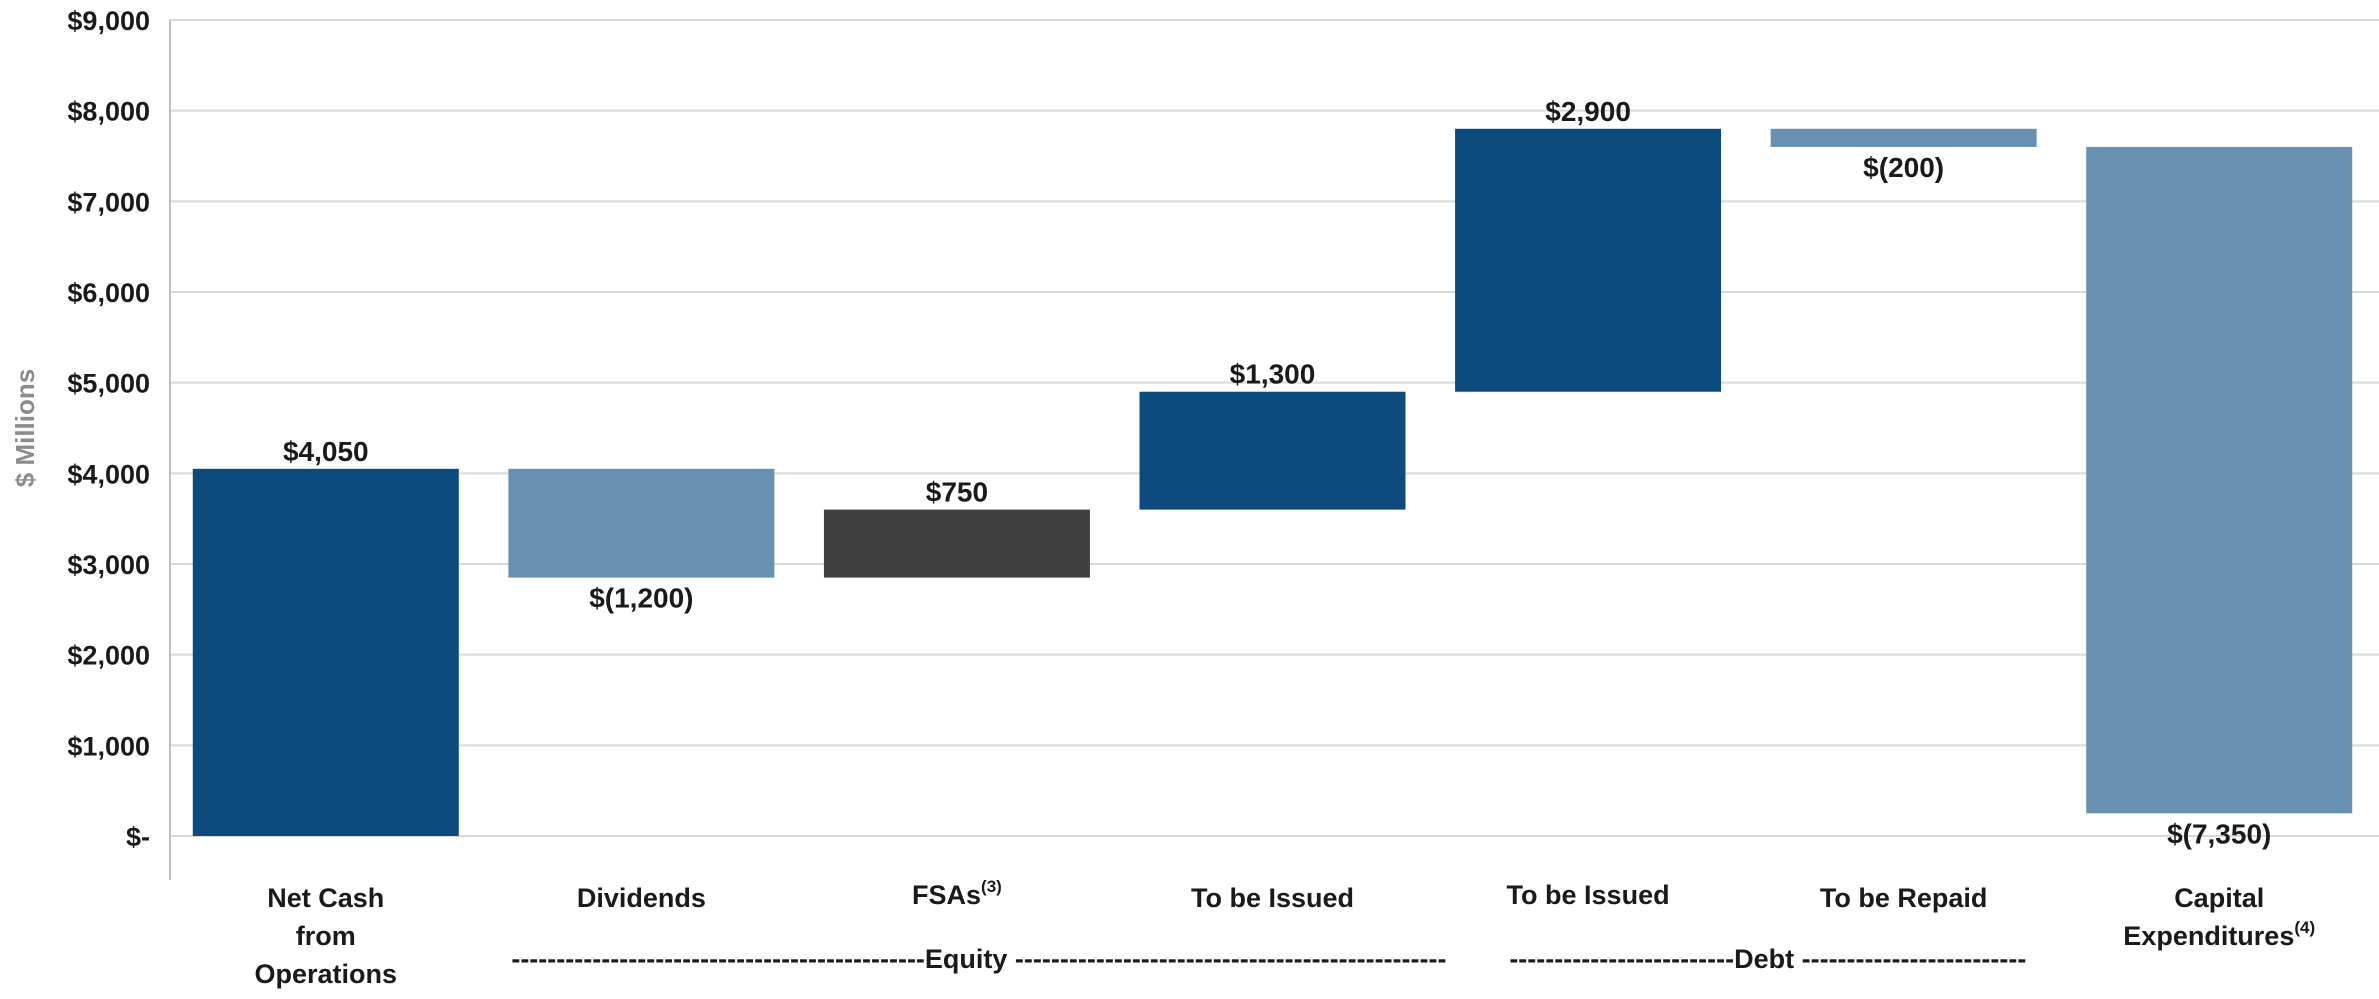  Describe the element at coordinates (326, 936) in the screenshot. I see `category-label: from` at that location.